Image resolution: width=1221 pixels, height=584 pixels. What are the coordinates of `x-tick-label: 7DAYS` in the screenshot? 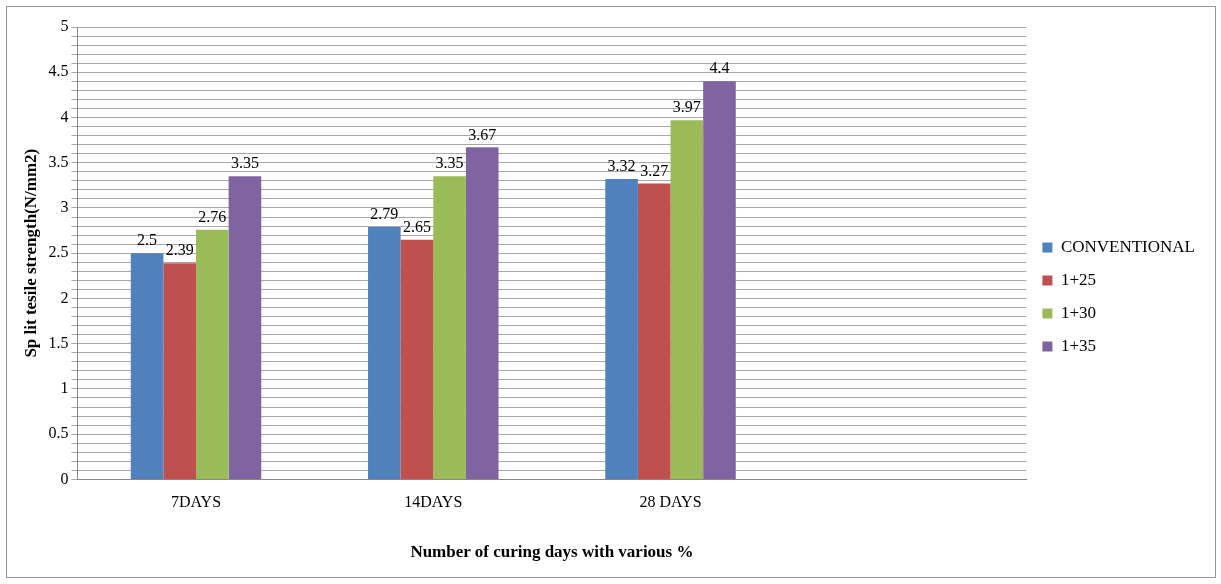 It's located at (196, 502).